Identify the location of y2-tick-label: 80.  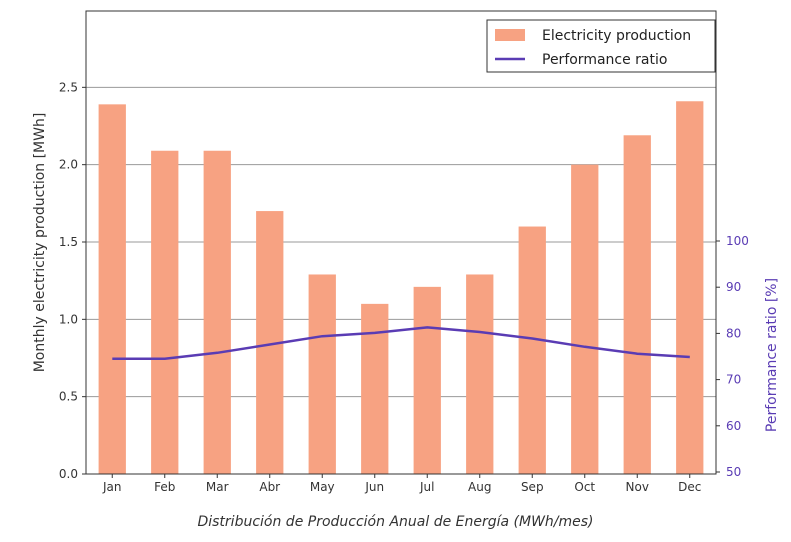
(733, 333).